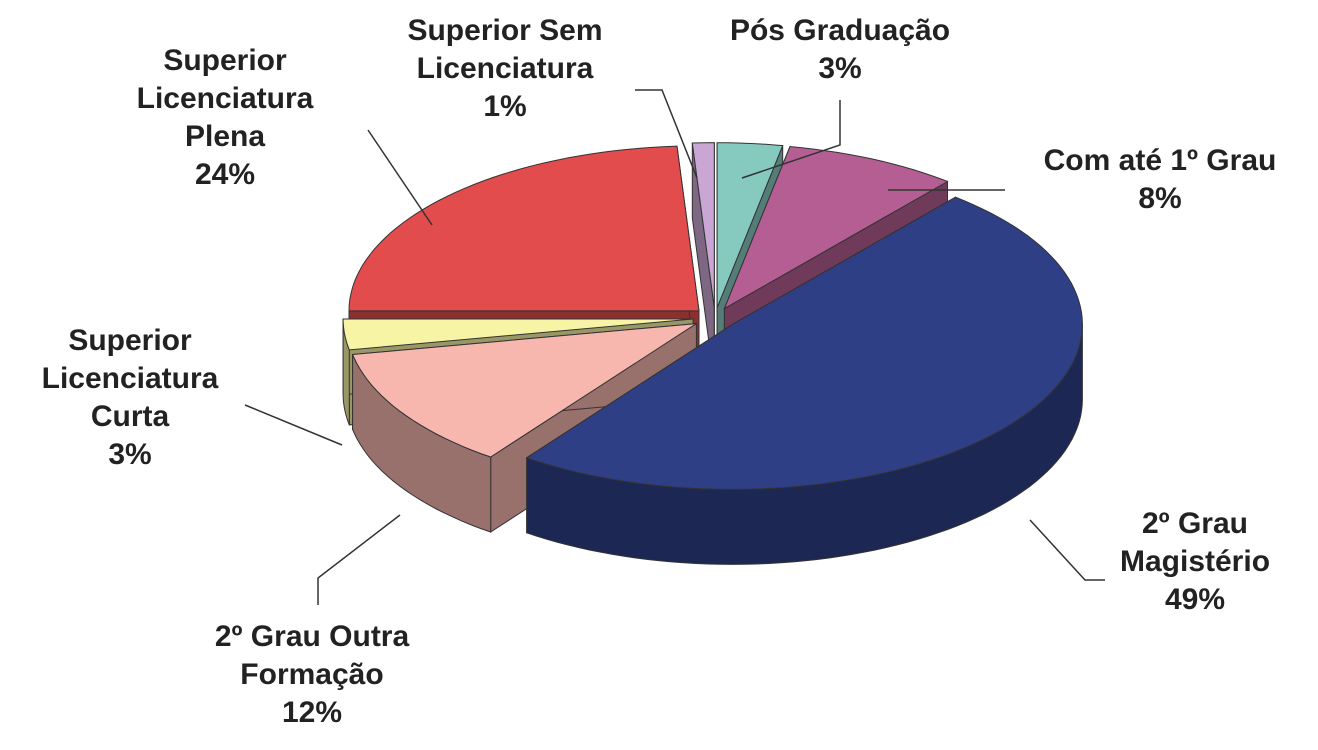 This screenshot has height=750, width=1318. I want to click on slice-label: Com até 1º Grau 8%, so click(1160, 180).